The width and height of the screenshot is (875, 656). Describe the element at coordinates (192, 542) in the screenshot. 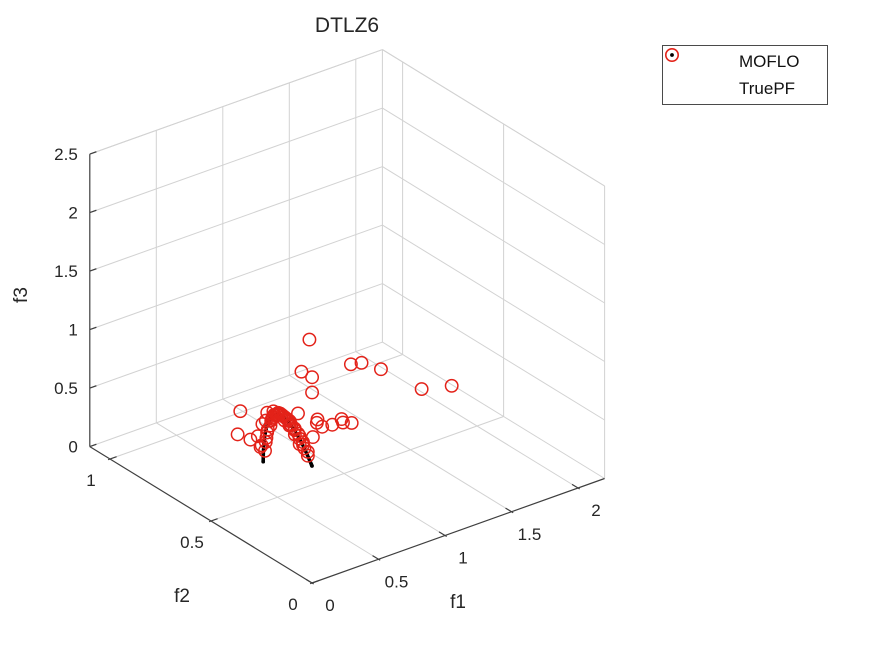

I see `y-tick-label: 0.5` at that location.